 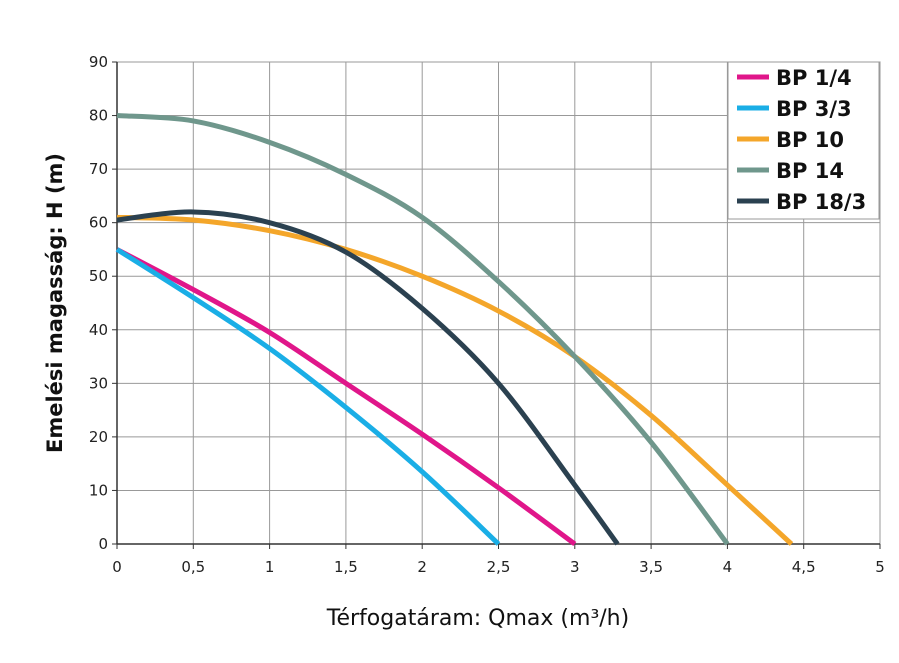 I want to click on x-tick-label: 1, so click(x=270, y=567).